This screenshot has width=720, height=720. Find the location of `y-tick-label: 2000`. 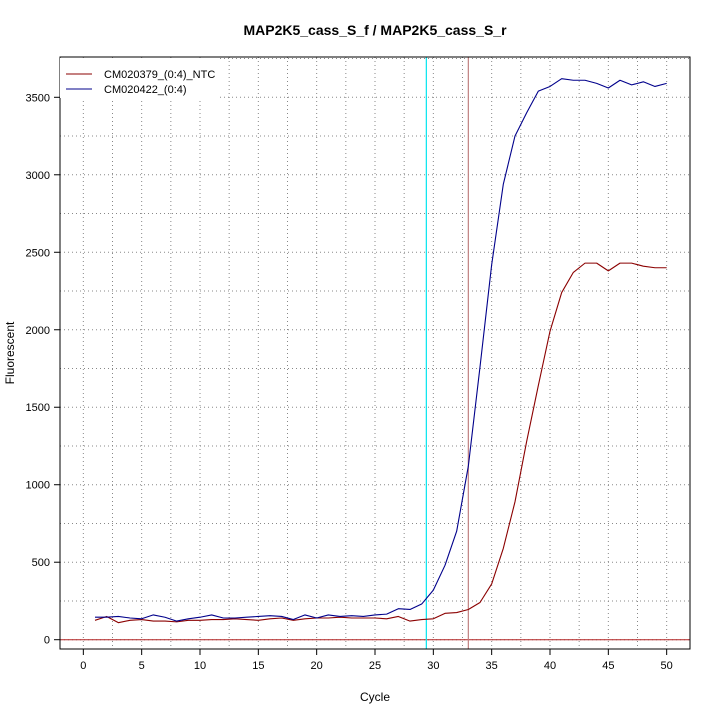

y-tick-label: 2000 is located at coordinates (38, 331).